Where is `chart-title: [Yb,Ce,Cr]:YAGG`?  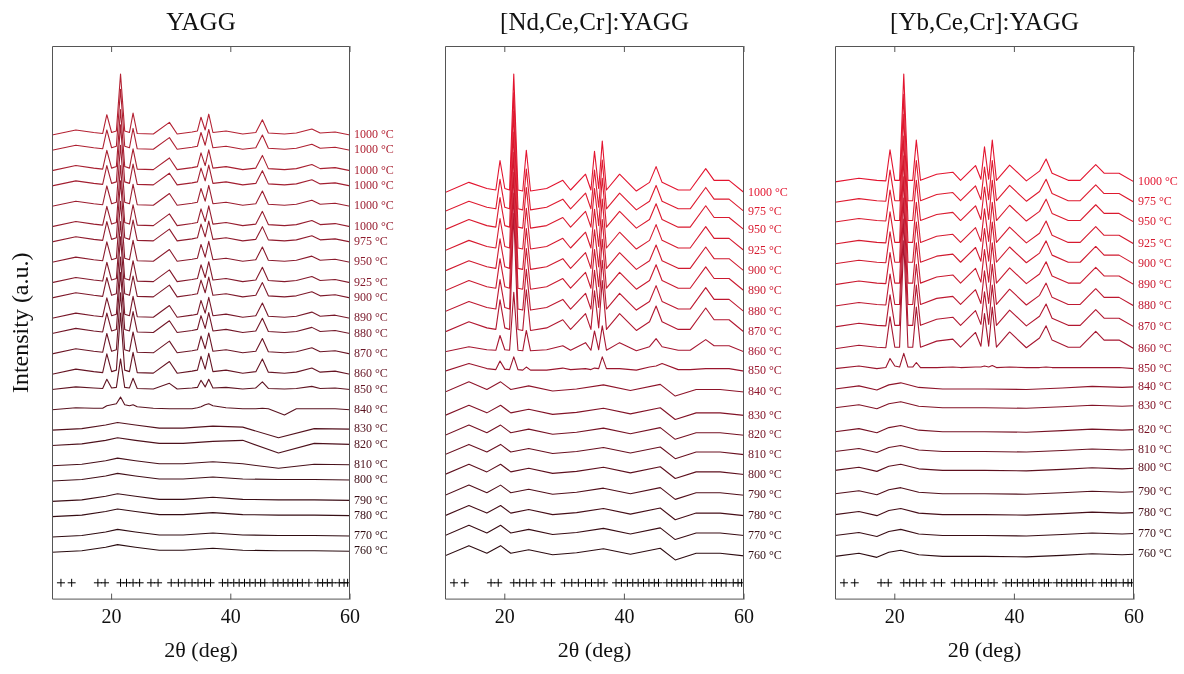 chart-title: [Yb,Ce,Cr]:YAGG is located at coordinates (984, 21).